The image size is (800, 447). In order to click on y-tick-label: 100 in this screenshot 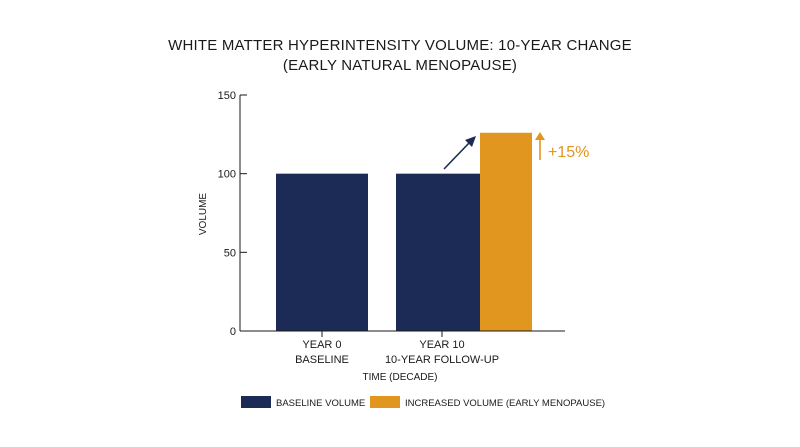, I will do `click(227, 175)`.